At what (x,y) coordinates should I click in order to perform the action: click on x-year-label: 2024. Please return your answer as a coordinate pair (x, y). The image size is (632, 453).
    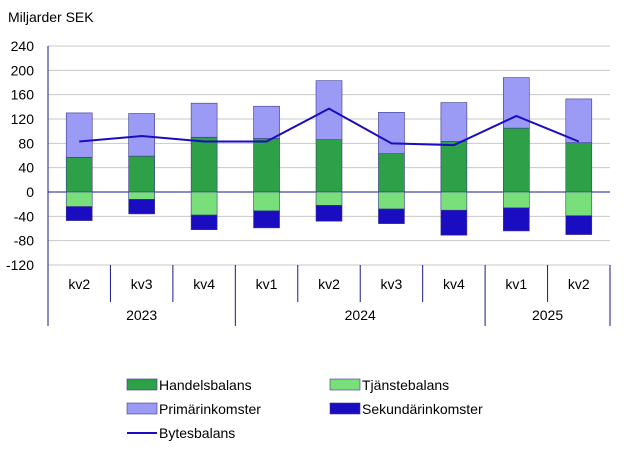
    Looking at the image, I should click on (360, 315).